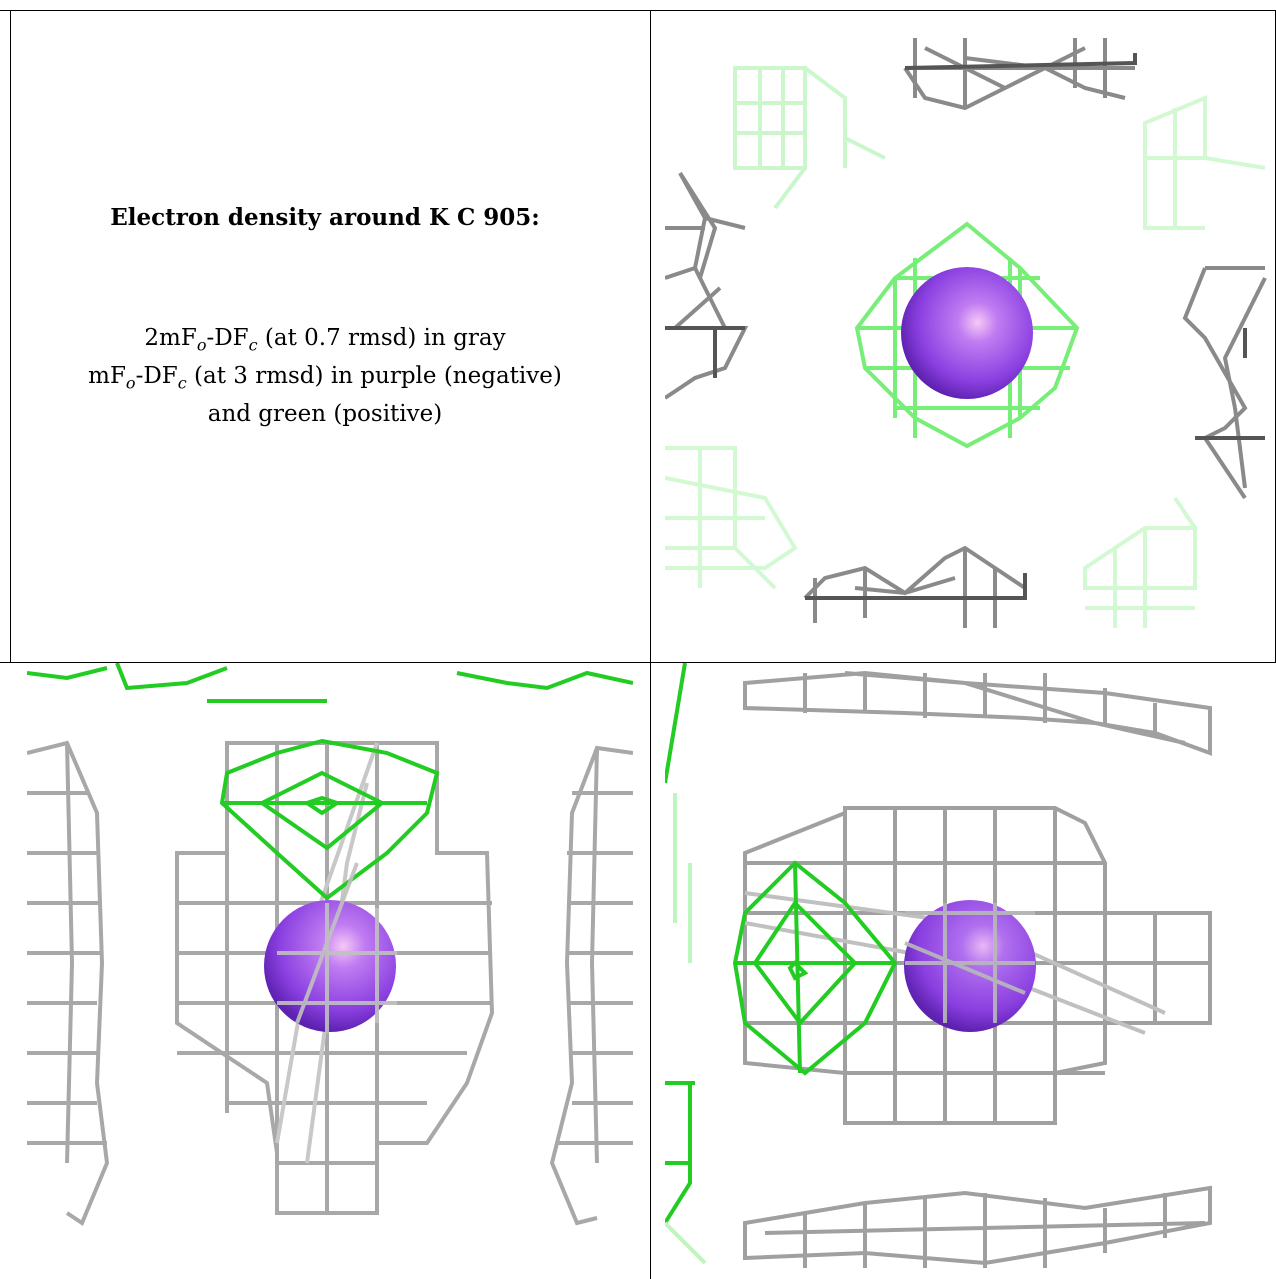 The image size is (1276, 1279). Describe the element at coordinates (809, 138) in the screenshot. I see `faded-green-mesh-top-left` at that location.